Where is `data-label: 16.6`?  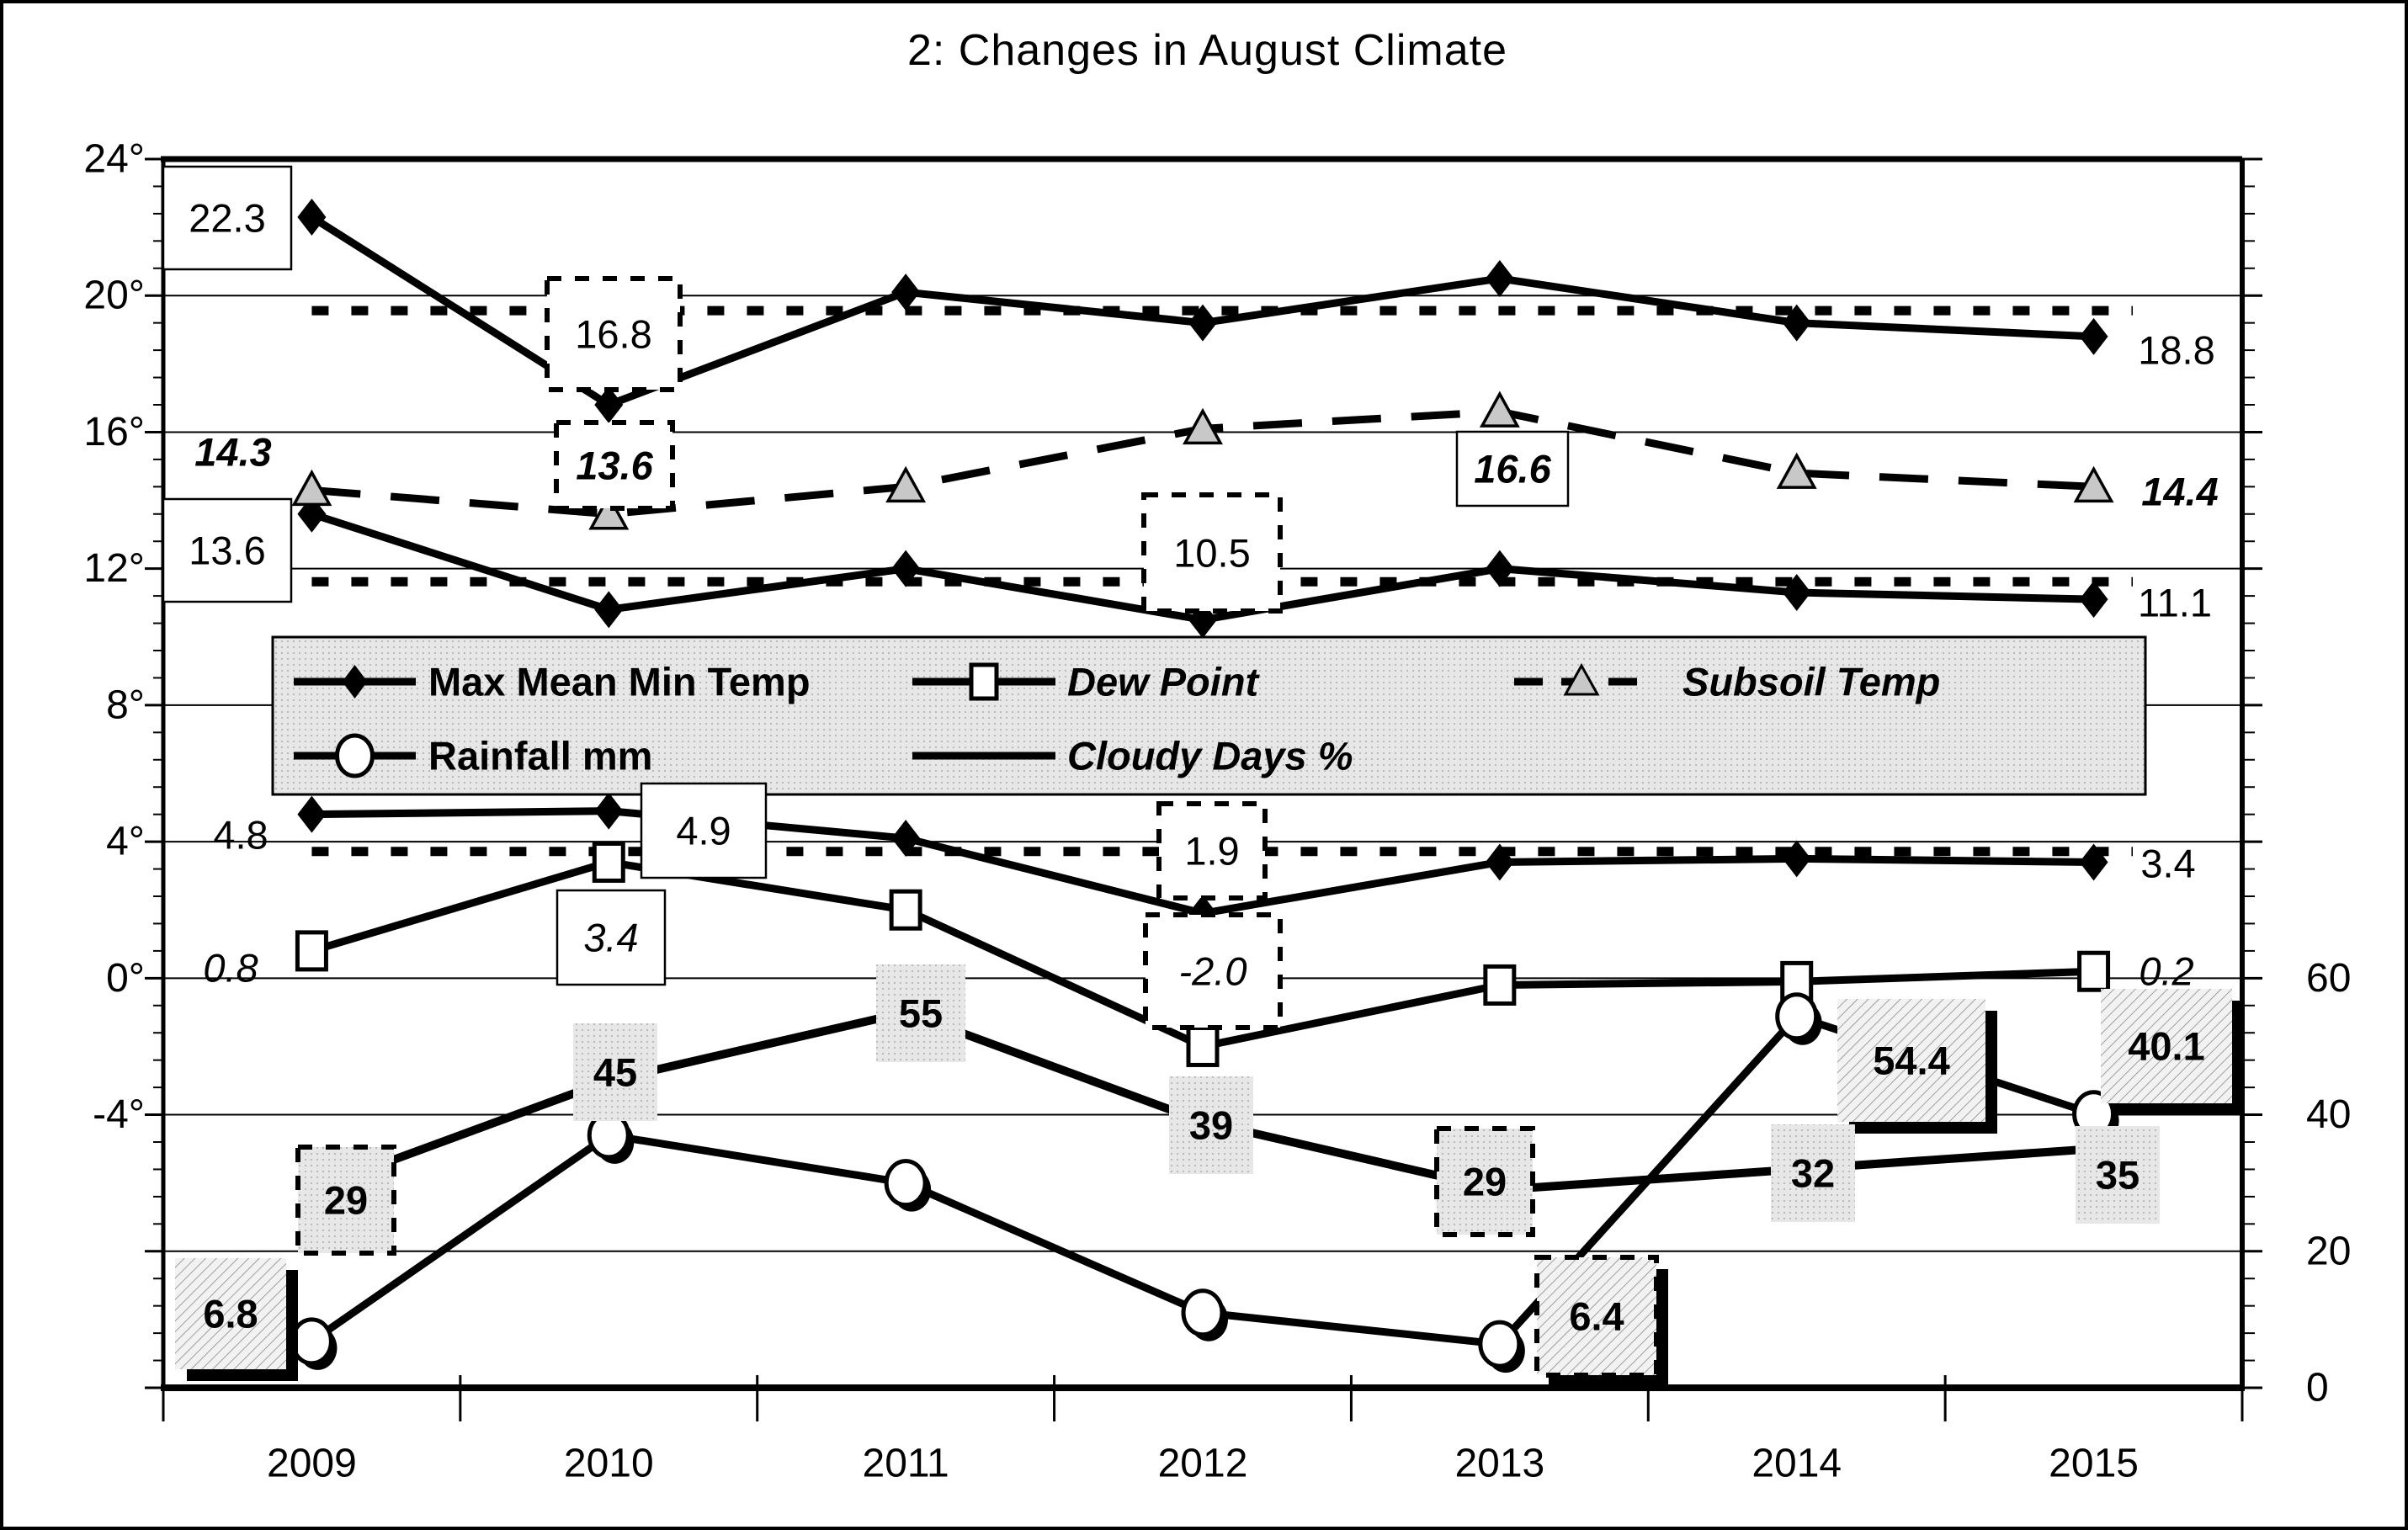
data-label: 16.6 is located at coordinates (1513, 468).